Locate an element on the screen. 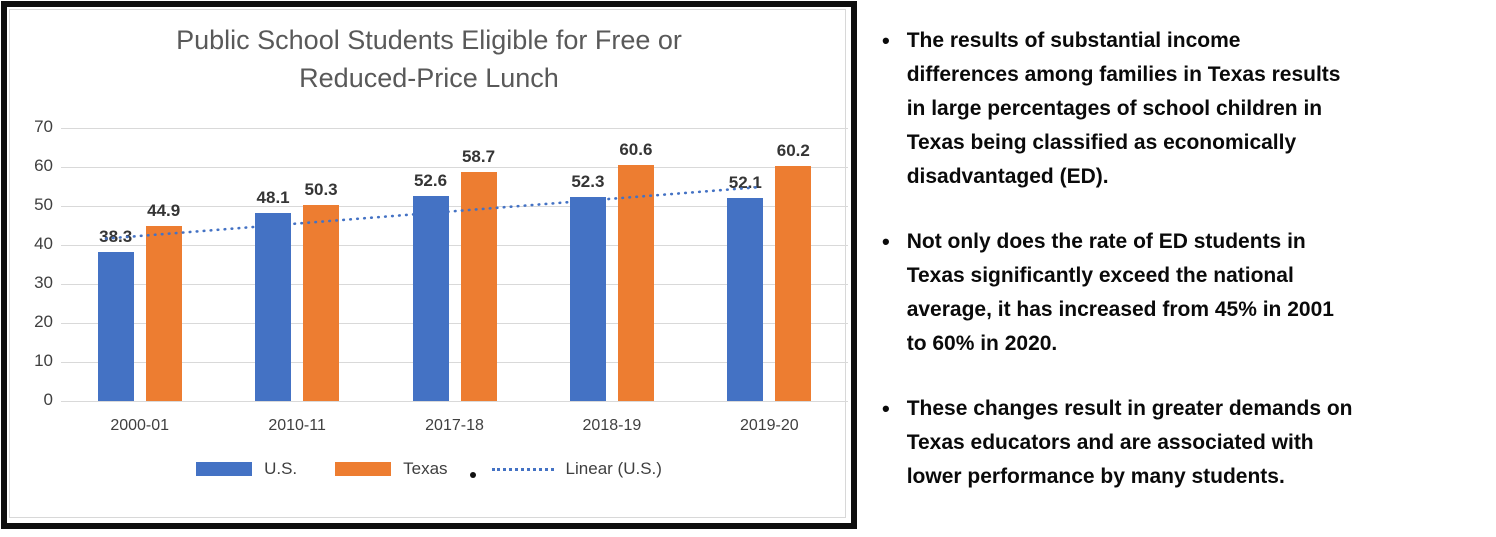  y-tick-label: 60 is located at coordinates (43, 165).